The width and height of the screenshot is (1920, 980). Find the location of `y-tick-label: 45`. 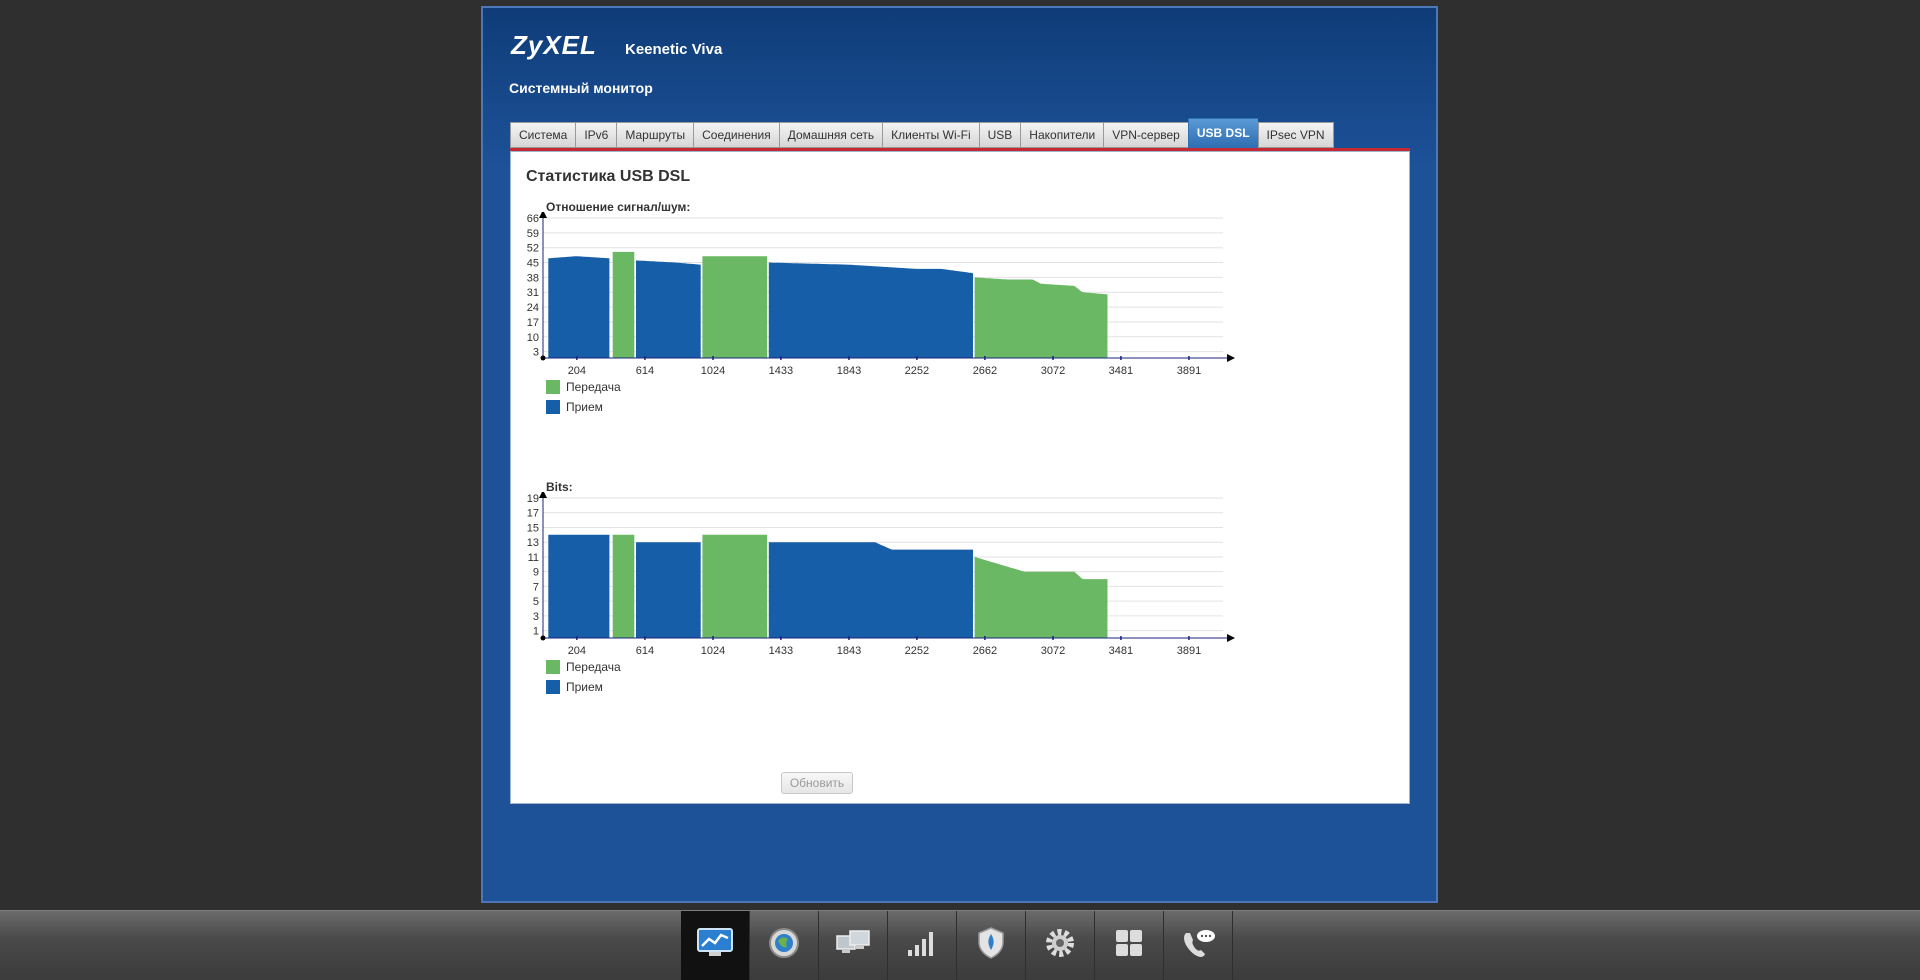

y-tick-label: 45 is located at coordinates (533, 264).